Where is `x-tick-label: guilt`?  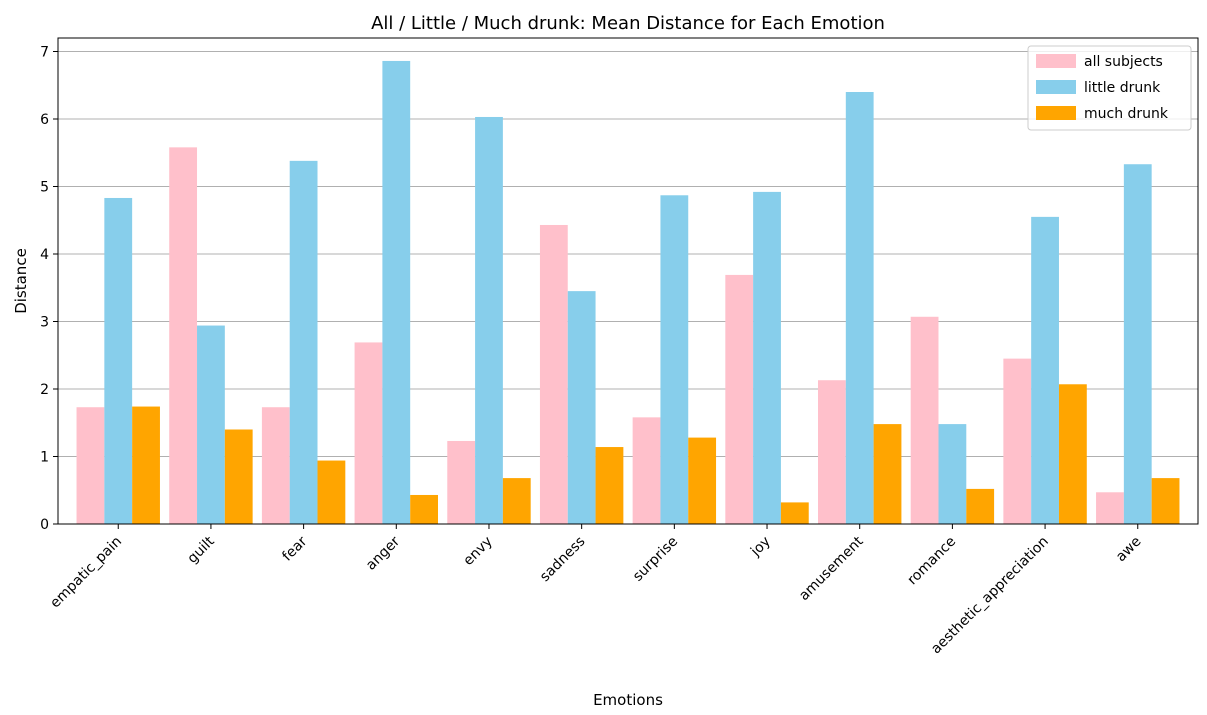
x-tick-label: guilt is located at coordinates (201, 550).